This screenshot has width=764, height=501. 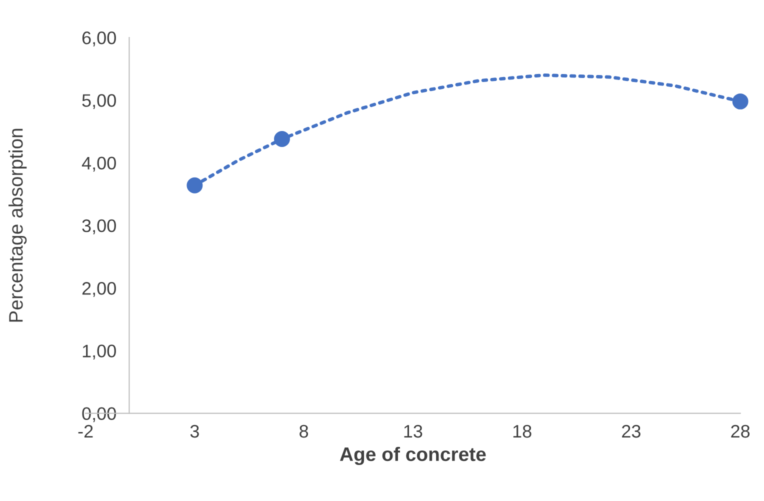 I want to click on x-tick-label: -2, so click(x=85, y=431).